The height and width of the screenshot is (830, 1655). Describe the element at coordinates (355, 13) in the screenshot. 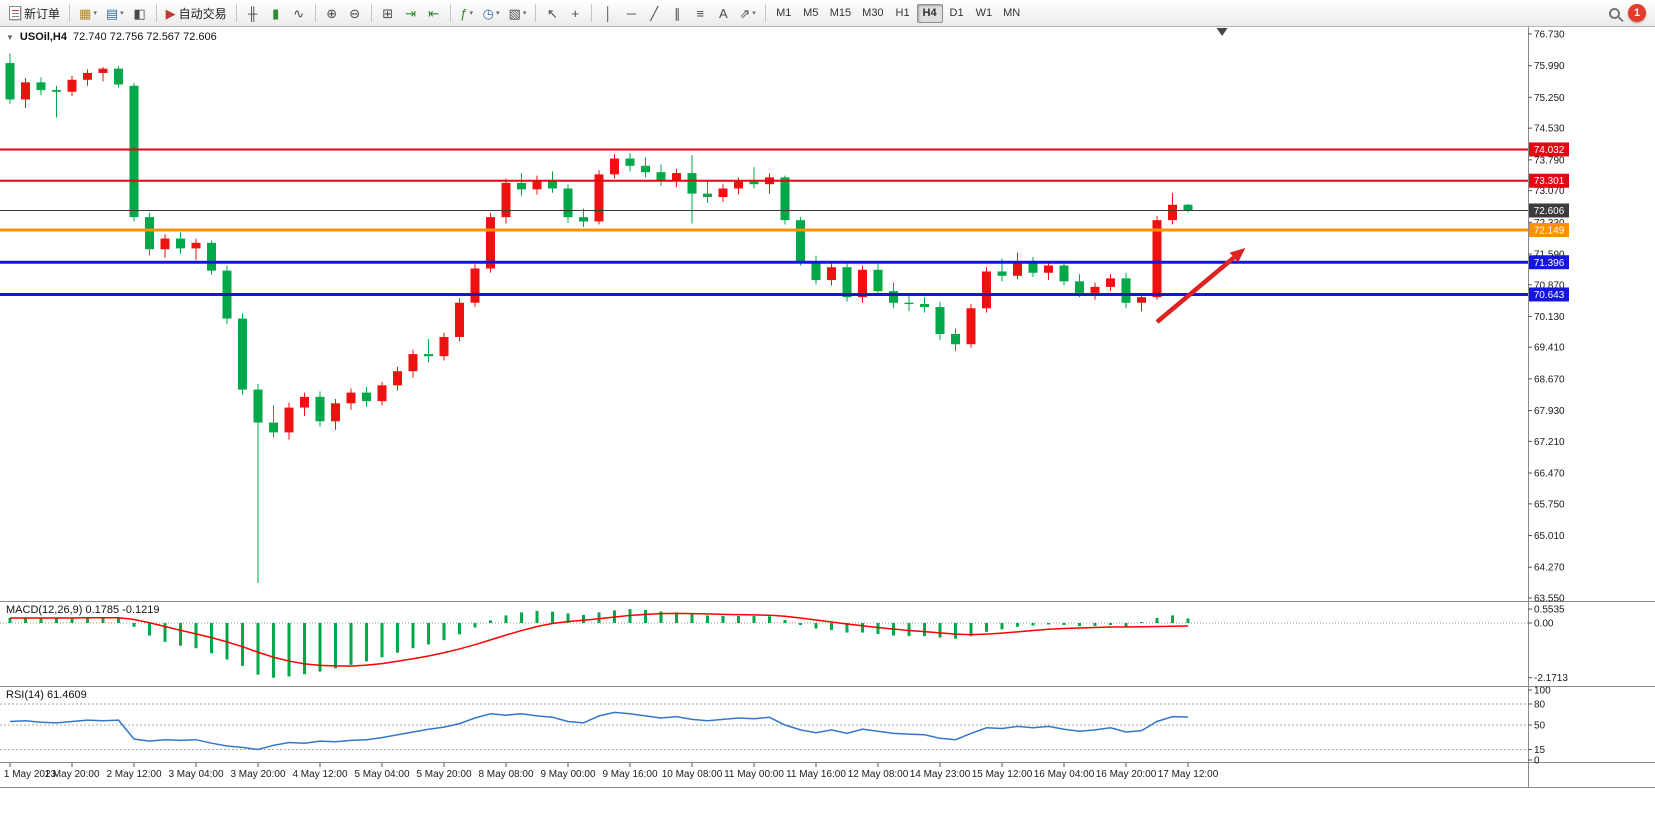

I see `zoom-out-button: ⊖` at that location.